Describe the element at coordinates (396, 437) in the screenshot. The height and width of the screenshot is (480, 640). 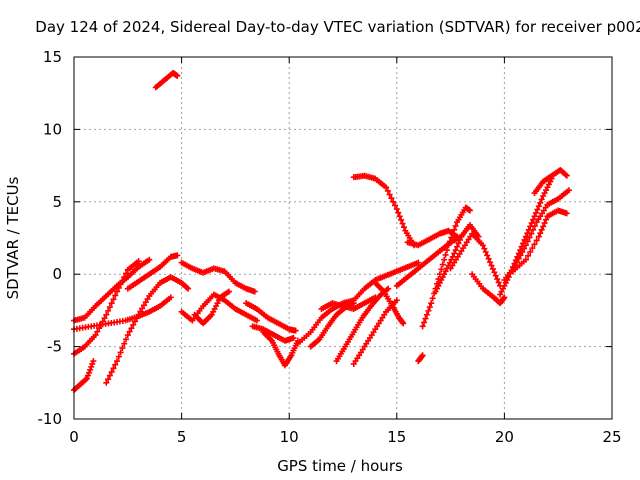
I see `x-tick-label: 15` at that location.